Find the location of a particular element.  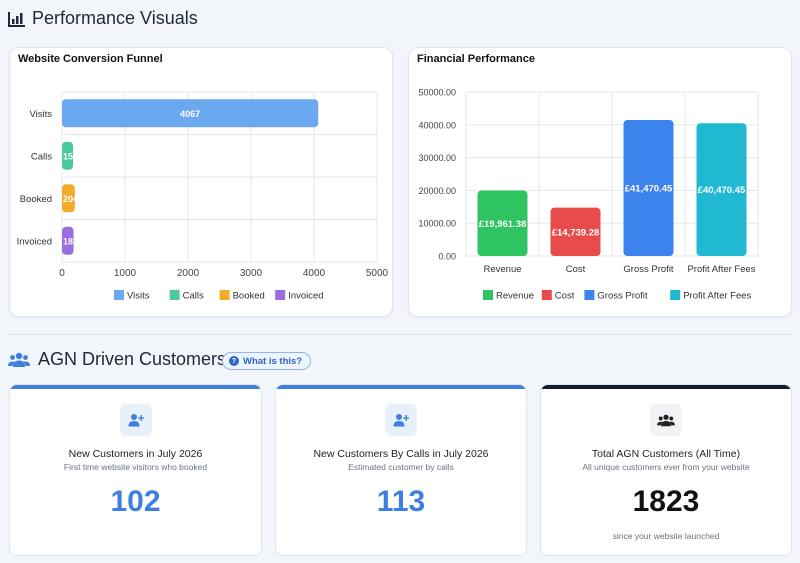

legend-label: Profit After Fees is located at coordinates (717, 296).